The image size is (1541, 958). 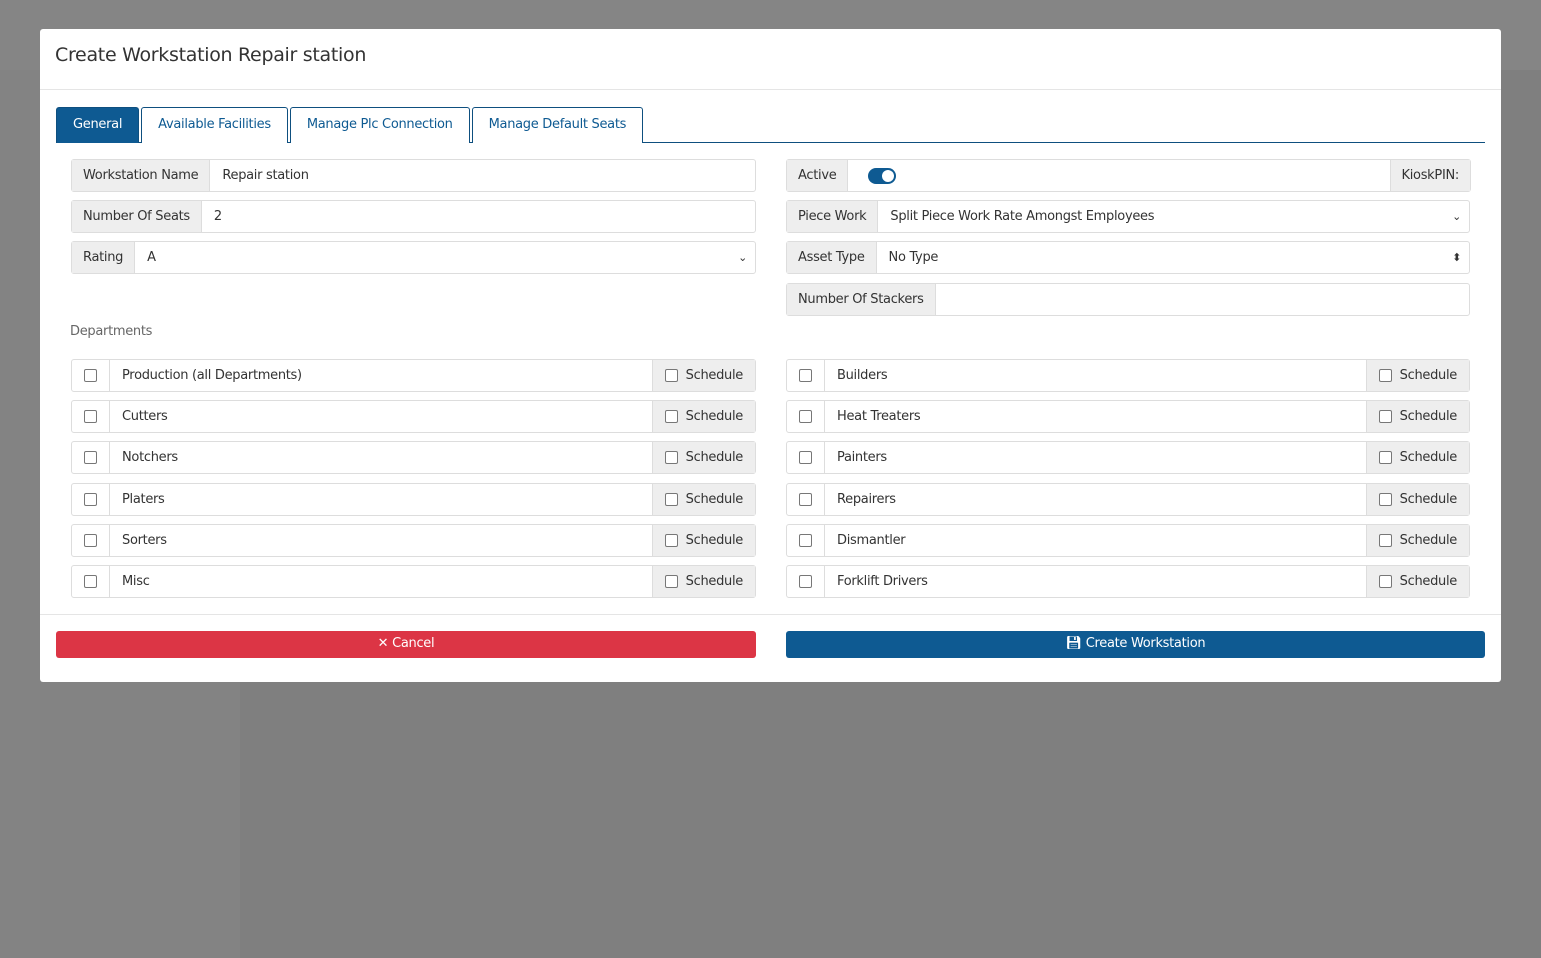 I want to click on department-name: Cutters, so click(x=145, y=417).